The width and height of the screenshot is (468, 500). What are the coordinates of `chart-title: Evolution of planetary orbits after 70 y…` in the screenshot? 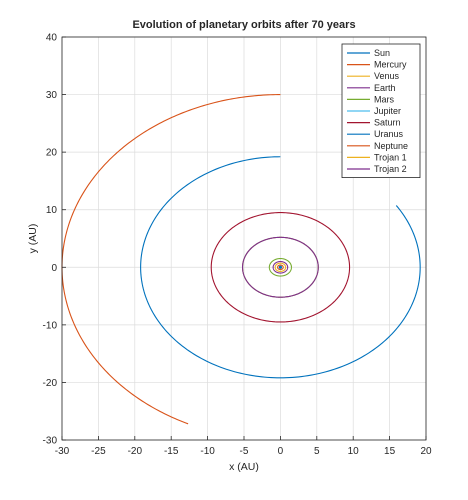 It's located at (243, 25).